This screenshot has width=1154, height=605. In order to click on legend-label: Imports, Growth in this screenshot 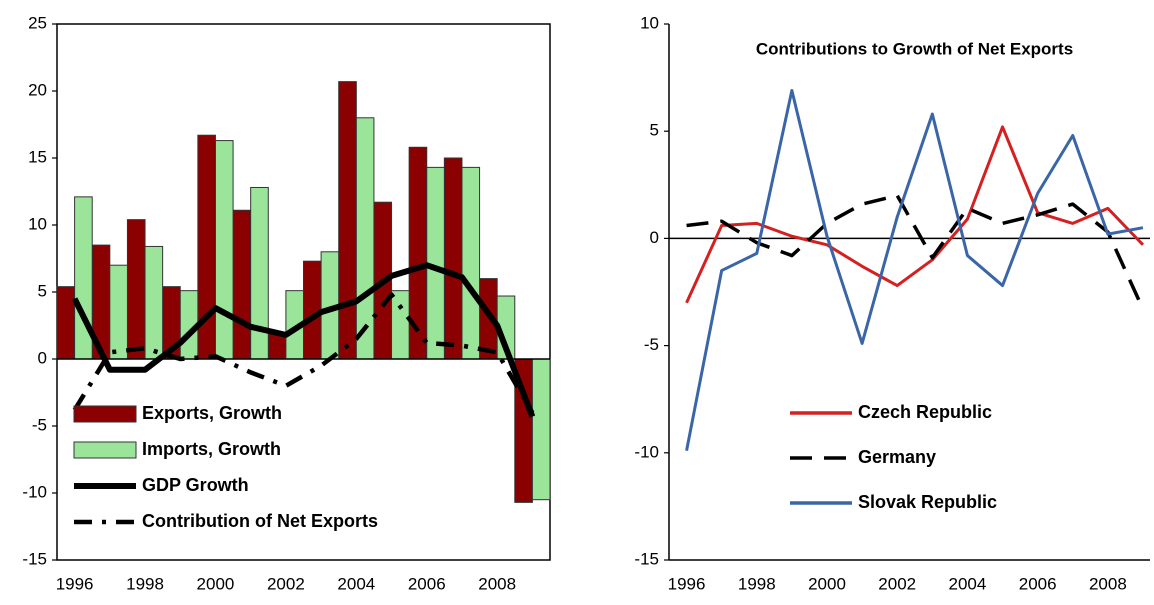, I will do `click(211, 449)`.